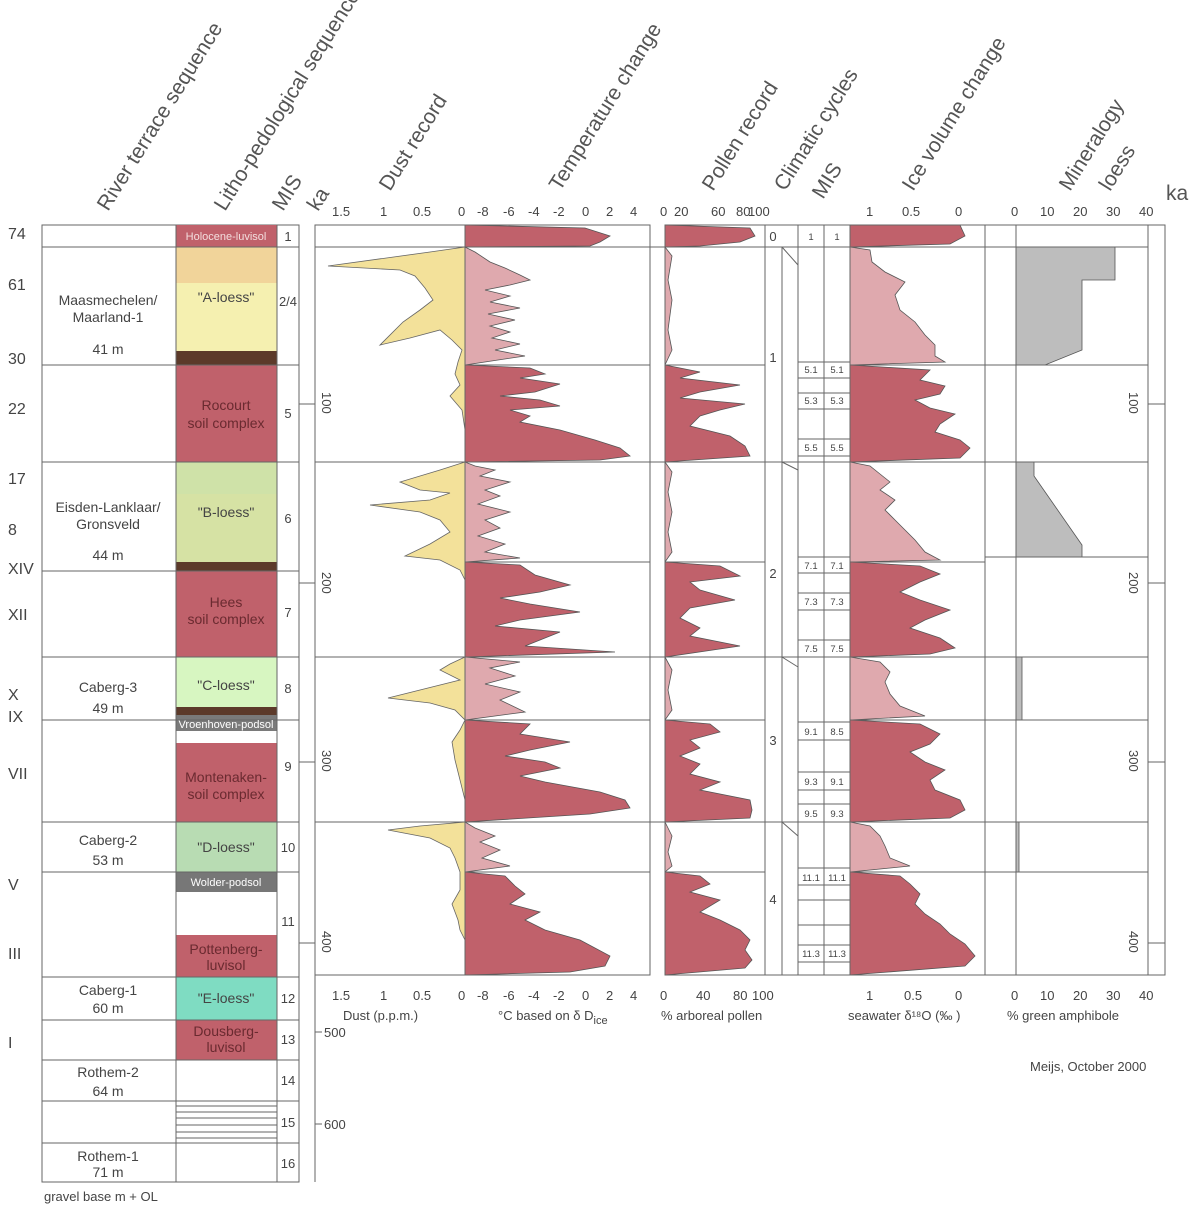 The height and width of the screenshot is (1207, 1194). Describe the element at coordinates (703, 609) in the screenshot. I see `pollen-area-mis7` at that location.